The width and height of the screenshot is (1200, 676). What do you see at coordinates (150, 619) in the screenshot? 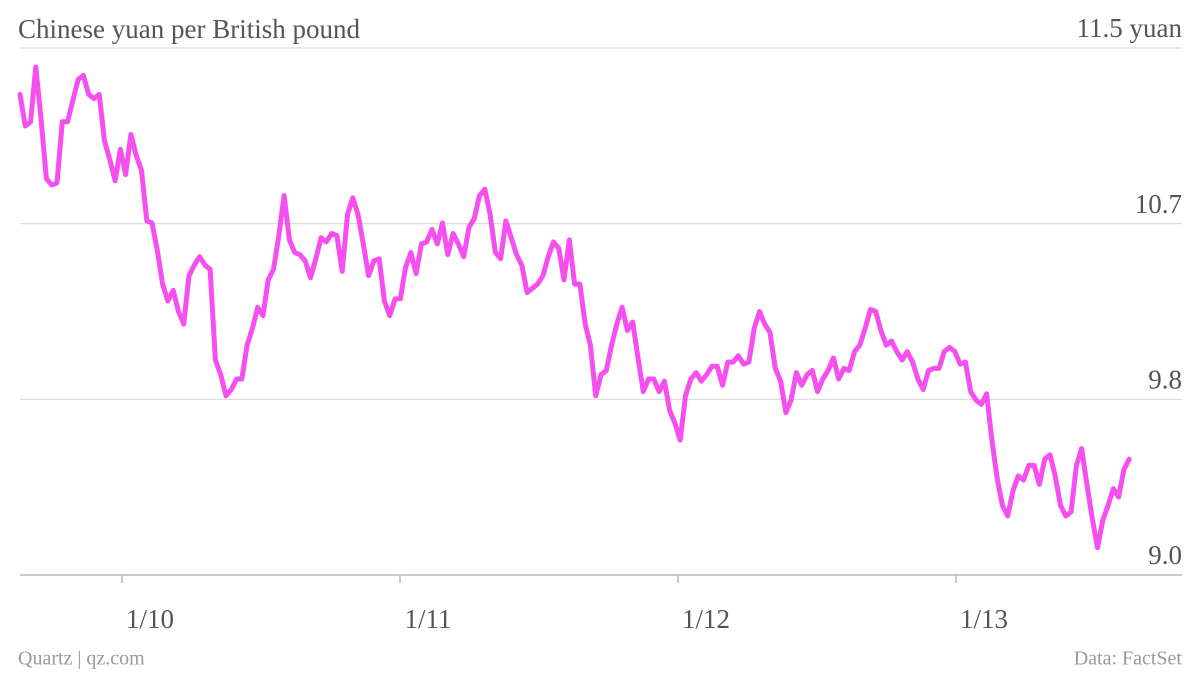
I see `x-tick-label: 1/10` at bounding box center [150, 619].